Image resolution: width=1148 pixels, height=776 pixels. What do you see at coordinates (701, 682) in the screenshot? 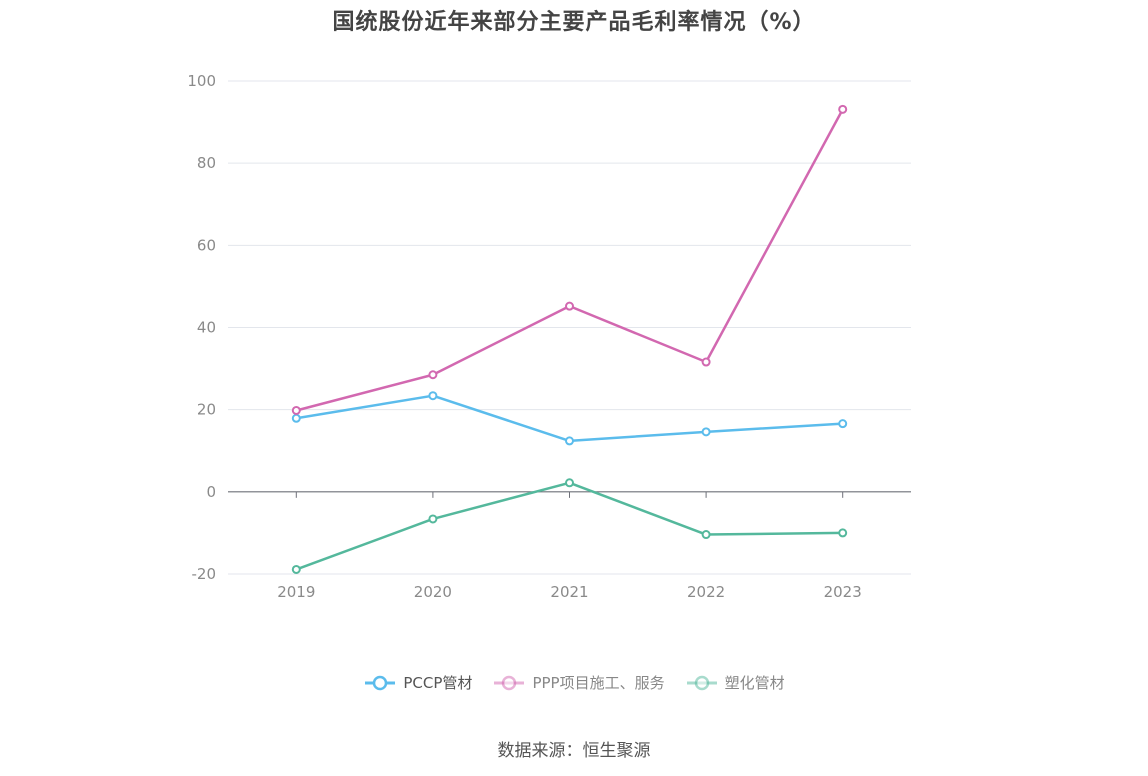
I see `legend-marker-plastic-icon` at bounding box center [701, 682].